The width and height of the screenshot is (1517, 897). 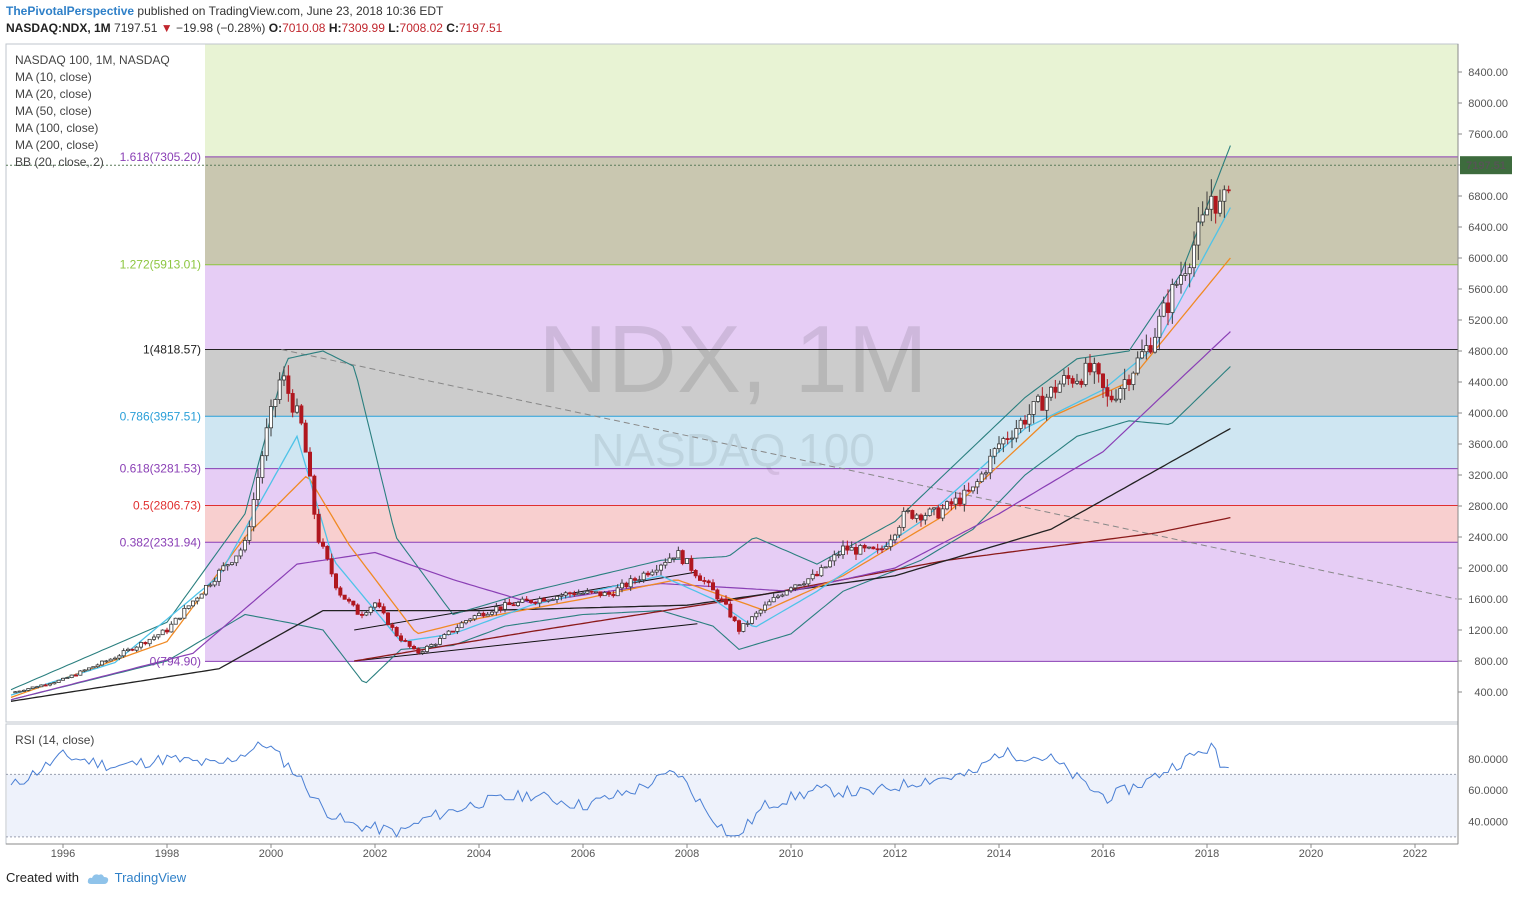 I want to click on author-link: ThePivotalPerspective, so click(x=70, y=11).